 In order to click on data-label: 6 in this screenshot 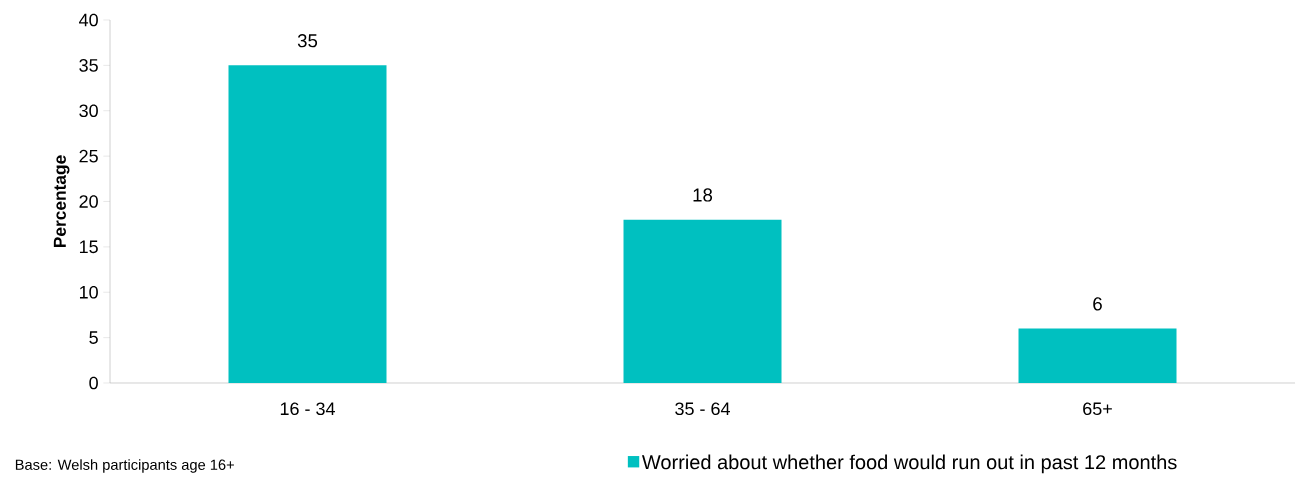, I will do `click(1097, 304)`.